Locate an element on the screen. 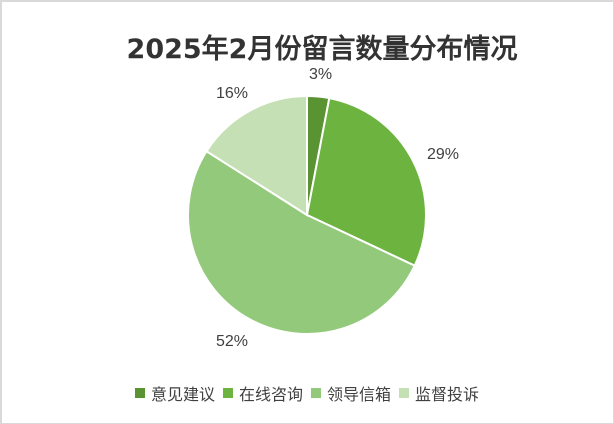  legend-label: 在线咨询 is located at coordinates (270, 394).